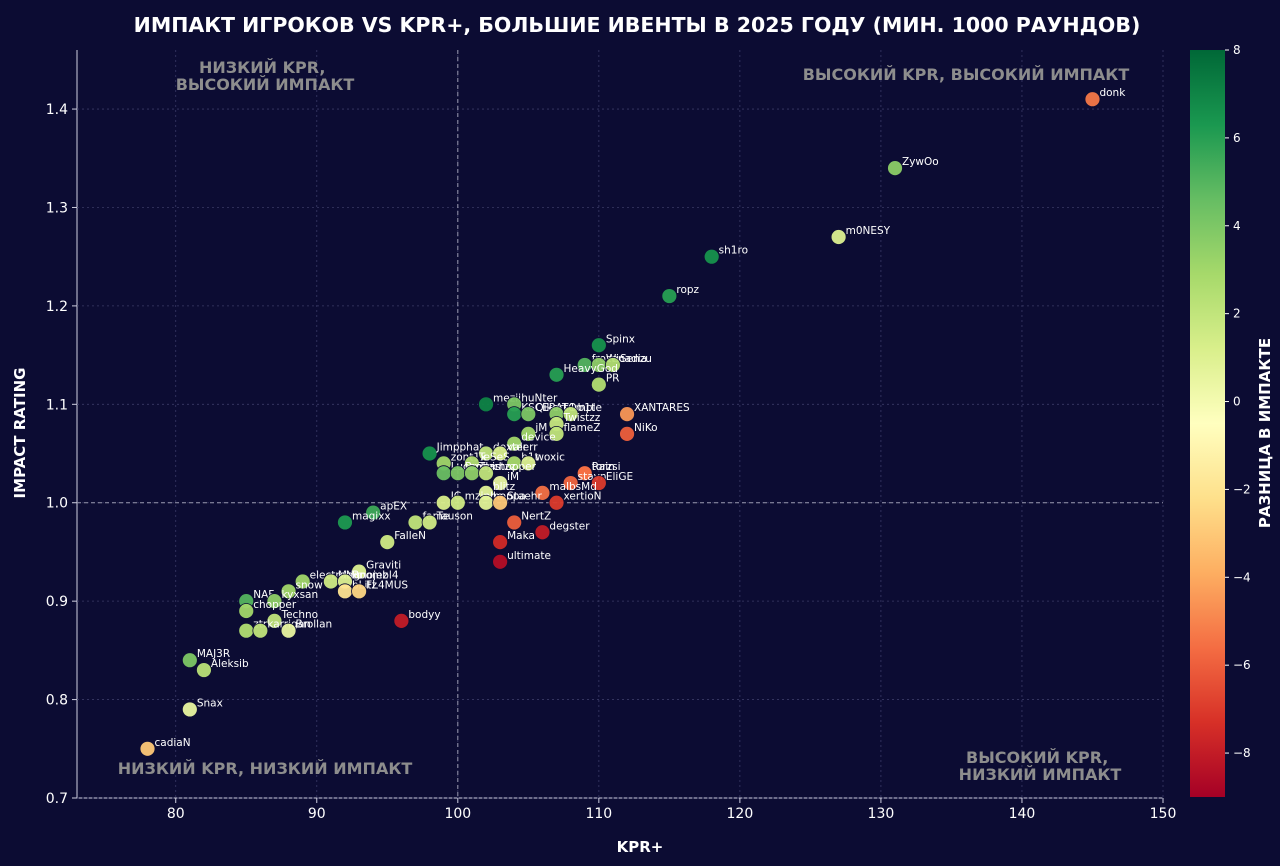 Image resolution: width=1280 pixels, height=866 pixels. I want to click on player-point: donk, so click(1105, 97).